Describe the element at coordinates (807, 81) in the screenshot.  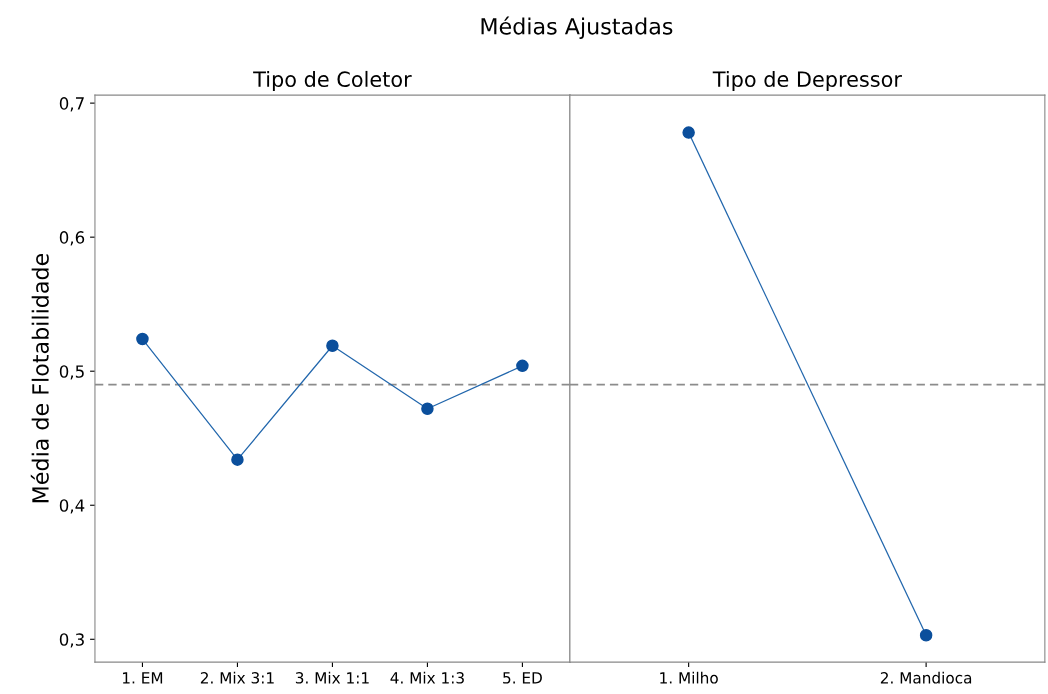
I see `chart-title: Tipo de Depressor` at that location.